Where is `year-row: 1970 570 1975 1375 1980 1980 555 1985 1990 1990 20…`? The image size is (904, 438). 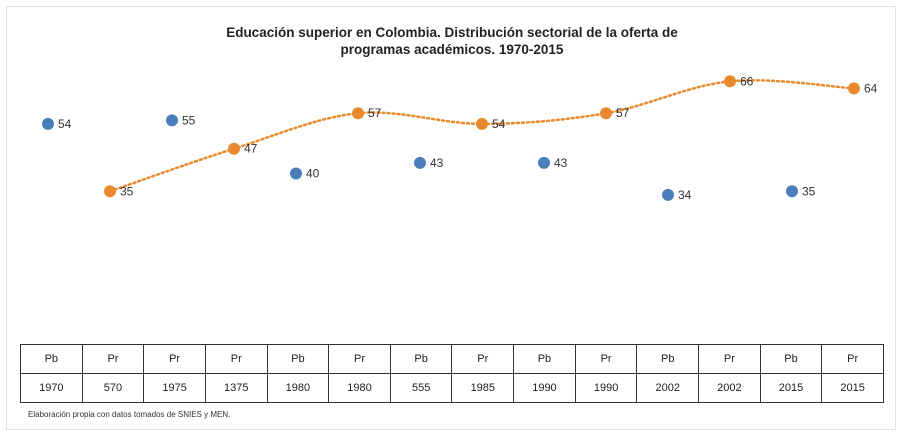 year-row: 1970 570 1975 1375 1980 1980 555 1985 1990 1990 20… is located at coordinates (452, 388).